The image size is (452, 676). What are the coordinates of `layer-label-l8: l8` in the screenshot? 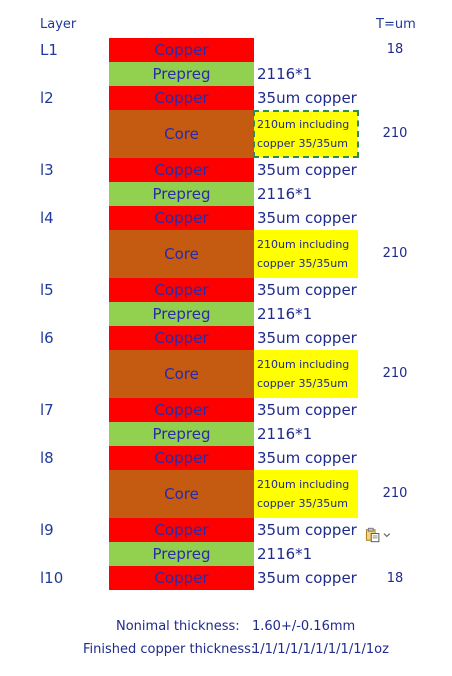 It's located at (47, 458).